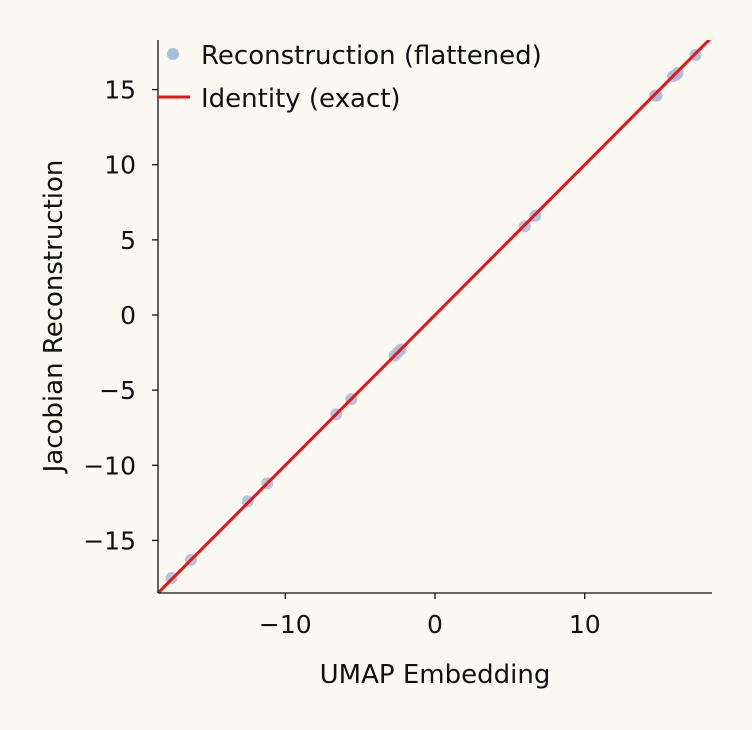 This screenshot has height=730, width=752. Describe the element at coordinates (117, 390) in the screenshot. I see `y-tick-label-2: −5` at that location.